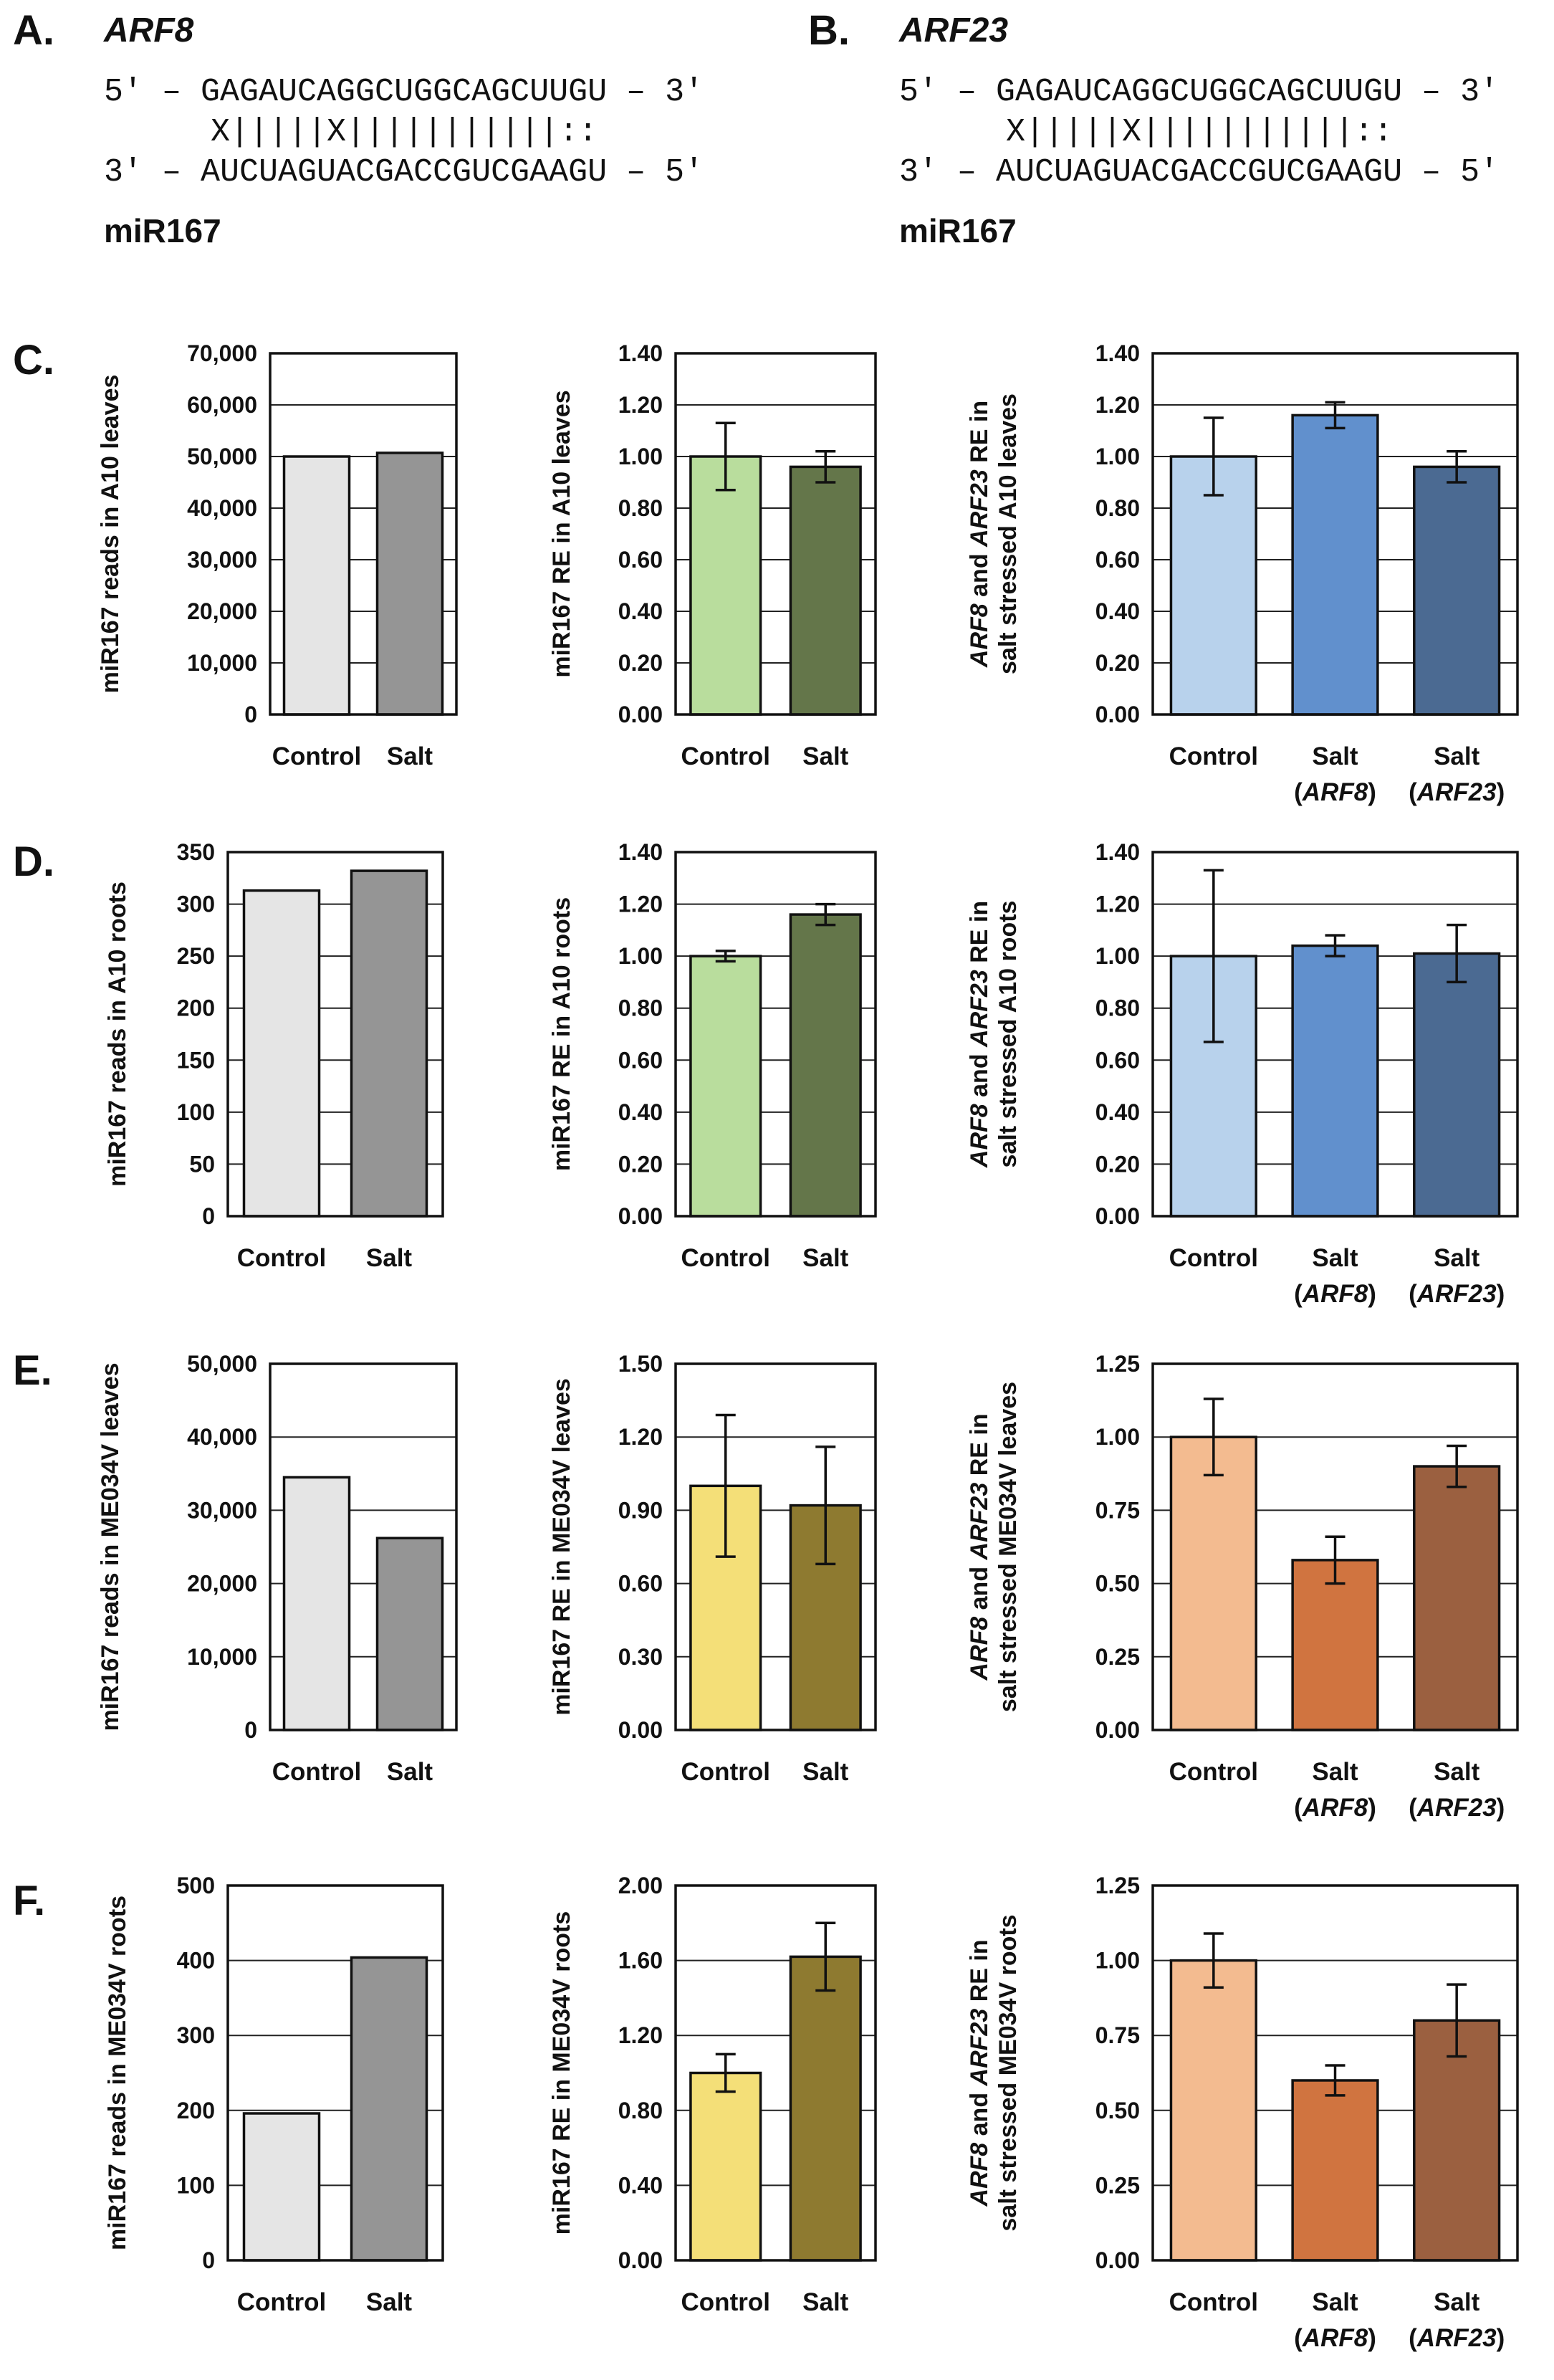 The width and height of the screenshot is (1554, 2380). Describe the element at coordinates (561, 1034) in the screenshot. I see `y-axis-label: miR167 RE in A10 roots` at that location.